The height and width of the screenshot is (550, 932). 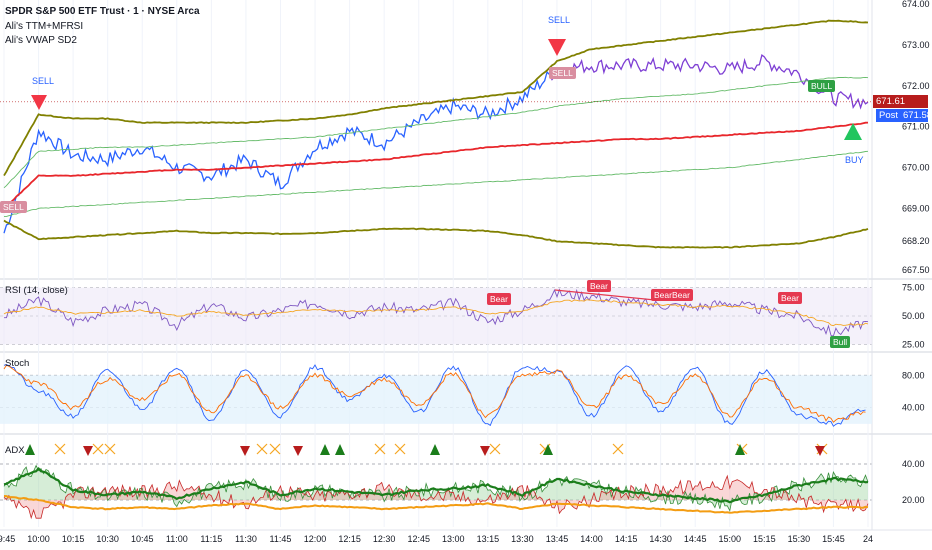 I want to click on time-tick-label: 14:30, so click(x=660, y=539).